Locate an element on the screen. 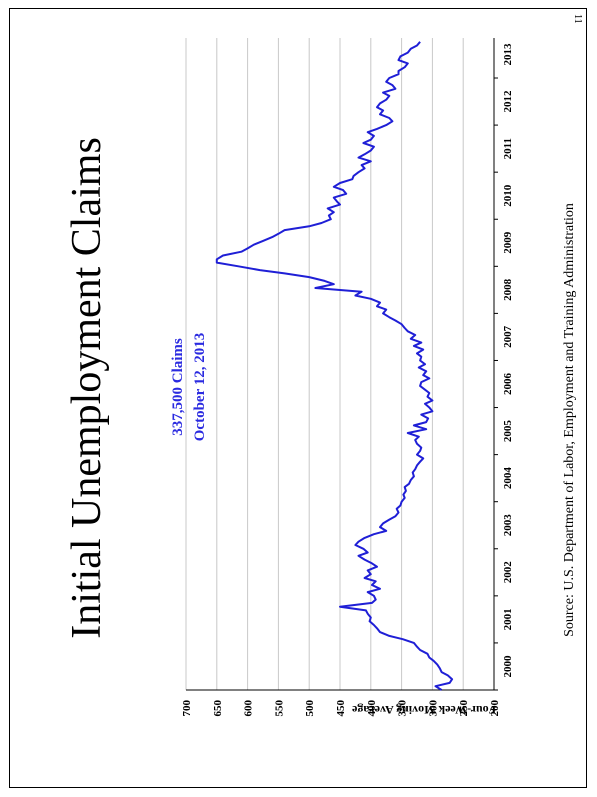 The height and width of the screenshot is (797, 597). x-tick-label: 2012 is located at coordinates (508, 101).